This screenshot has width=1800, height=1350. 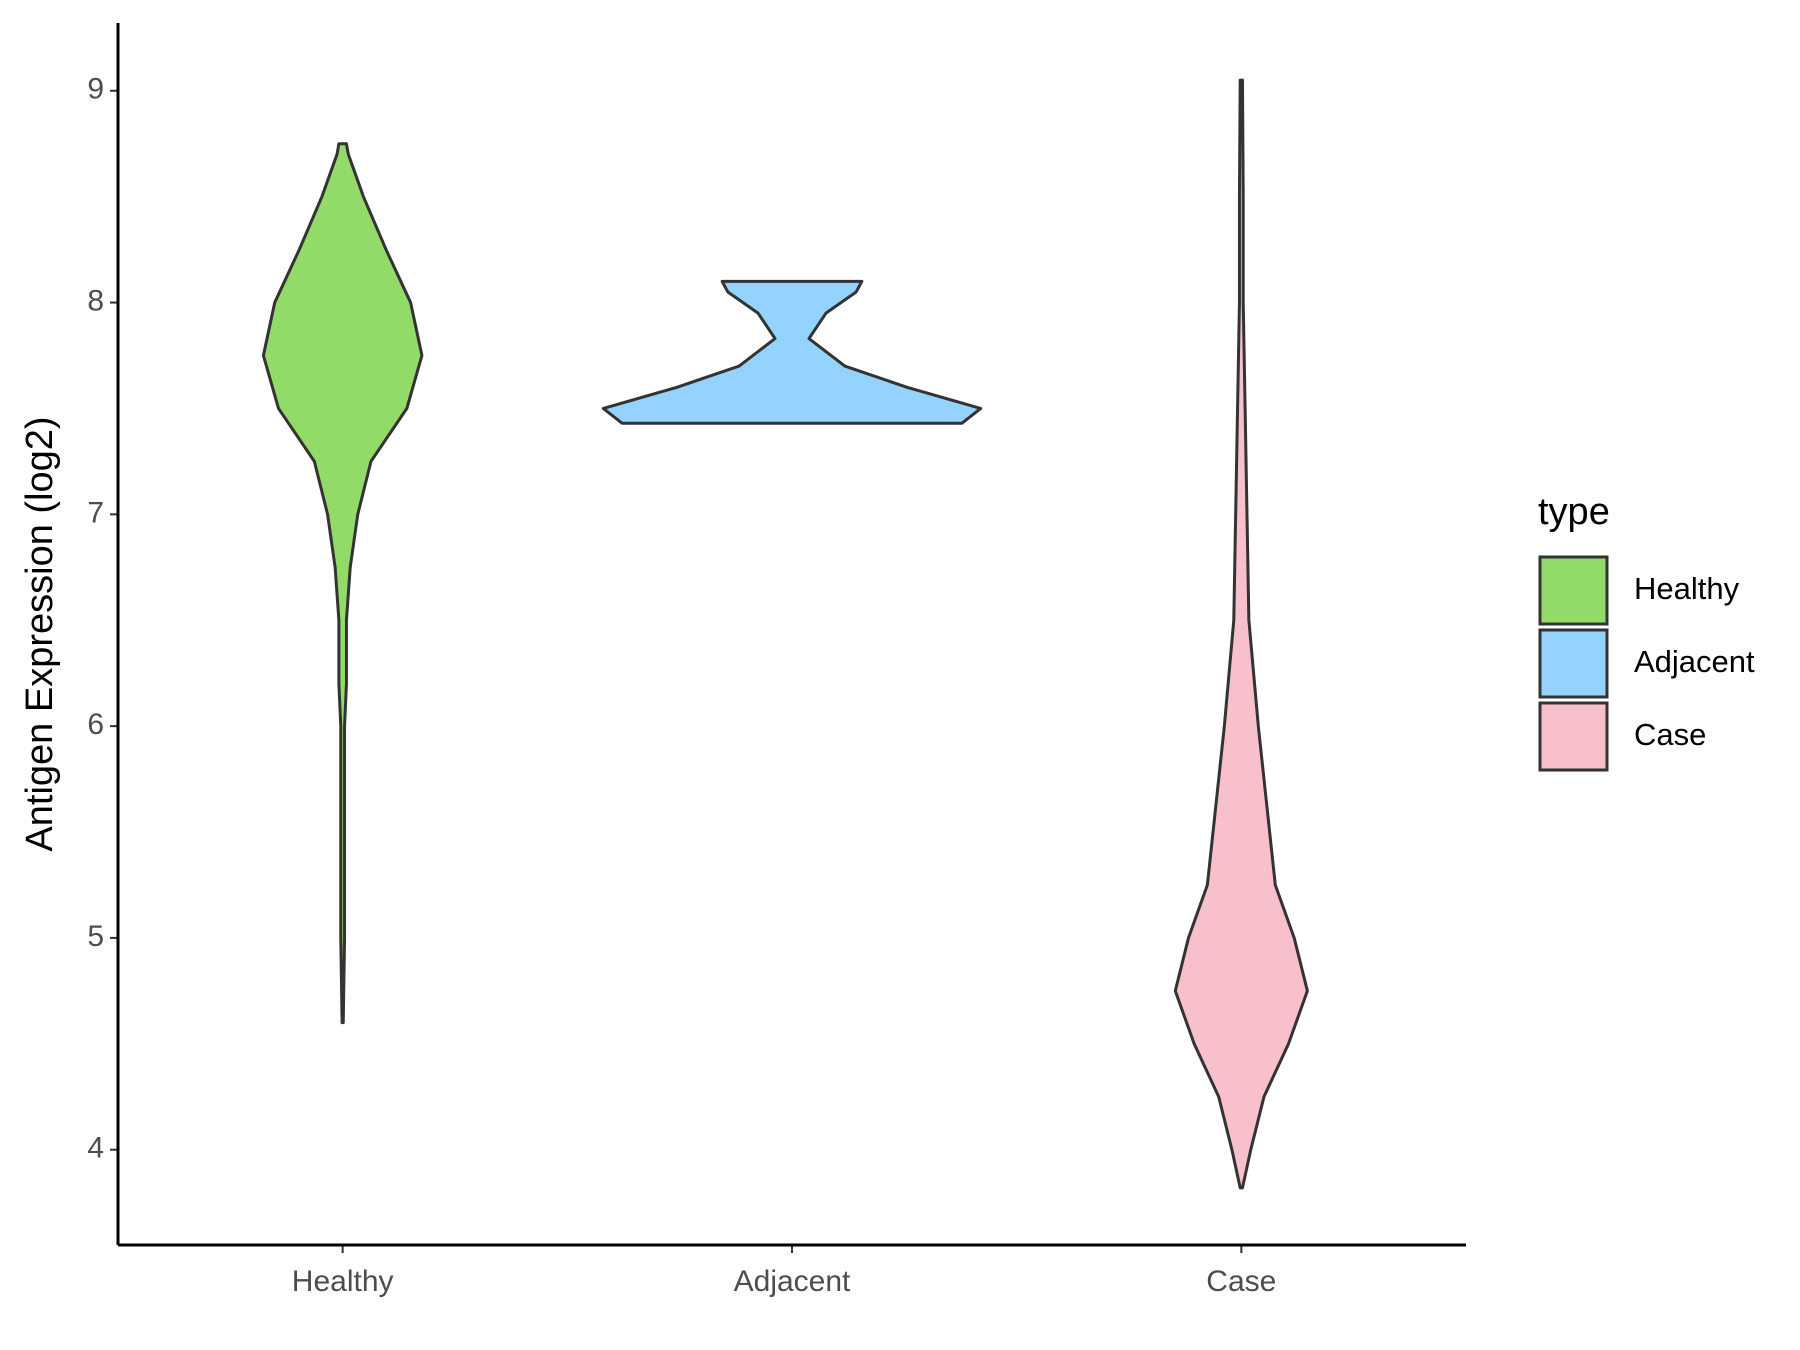 What do you see at coordinates (1241, 1281) in the screenshot?
I see `x-tick-label: Case` at bounding box center [1241, 1281].